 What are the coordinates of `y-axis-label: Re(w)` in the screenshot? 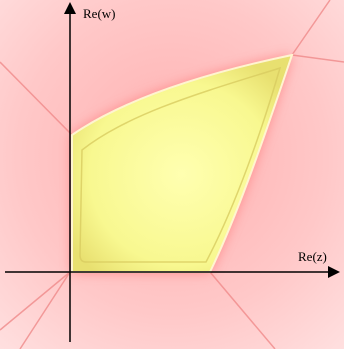 It's located at (99, 13).